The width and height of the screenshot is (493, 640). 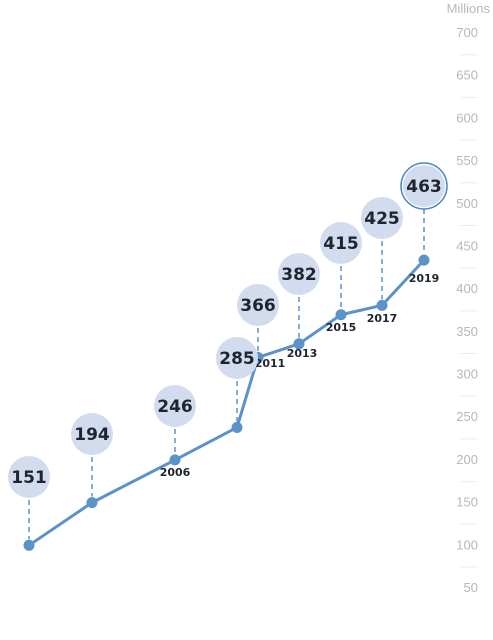 I want to click on data-label: 366, so click(x=258, y=306).